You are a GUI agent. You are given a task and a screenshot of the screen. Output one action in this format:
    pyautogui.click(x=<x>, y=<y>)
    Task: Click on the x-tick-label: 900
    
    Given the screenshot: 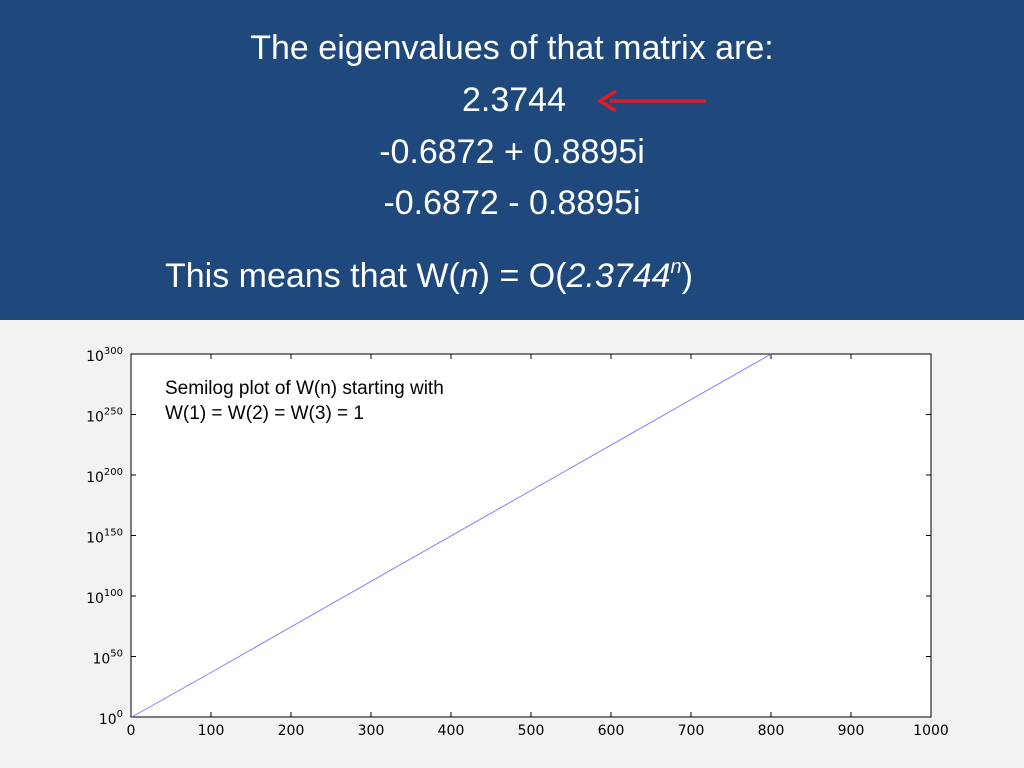 What is the action you would take?
    pyautogui.click(x=851, y=731)
    